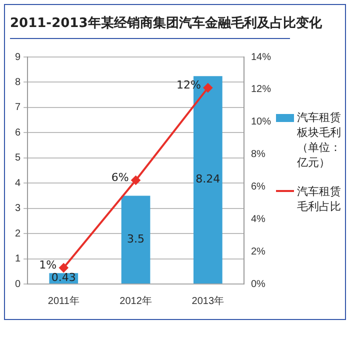 This screenshot has height=344, width=357. I want to click on y2-tick-label: 0%, so click(258, 284).